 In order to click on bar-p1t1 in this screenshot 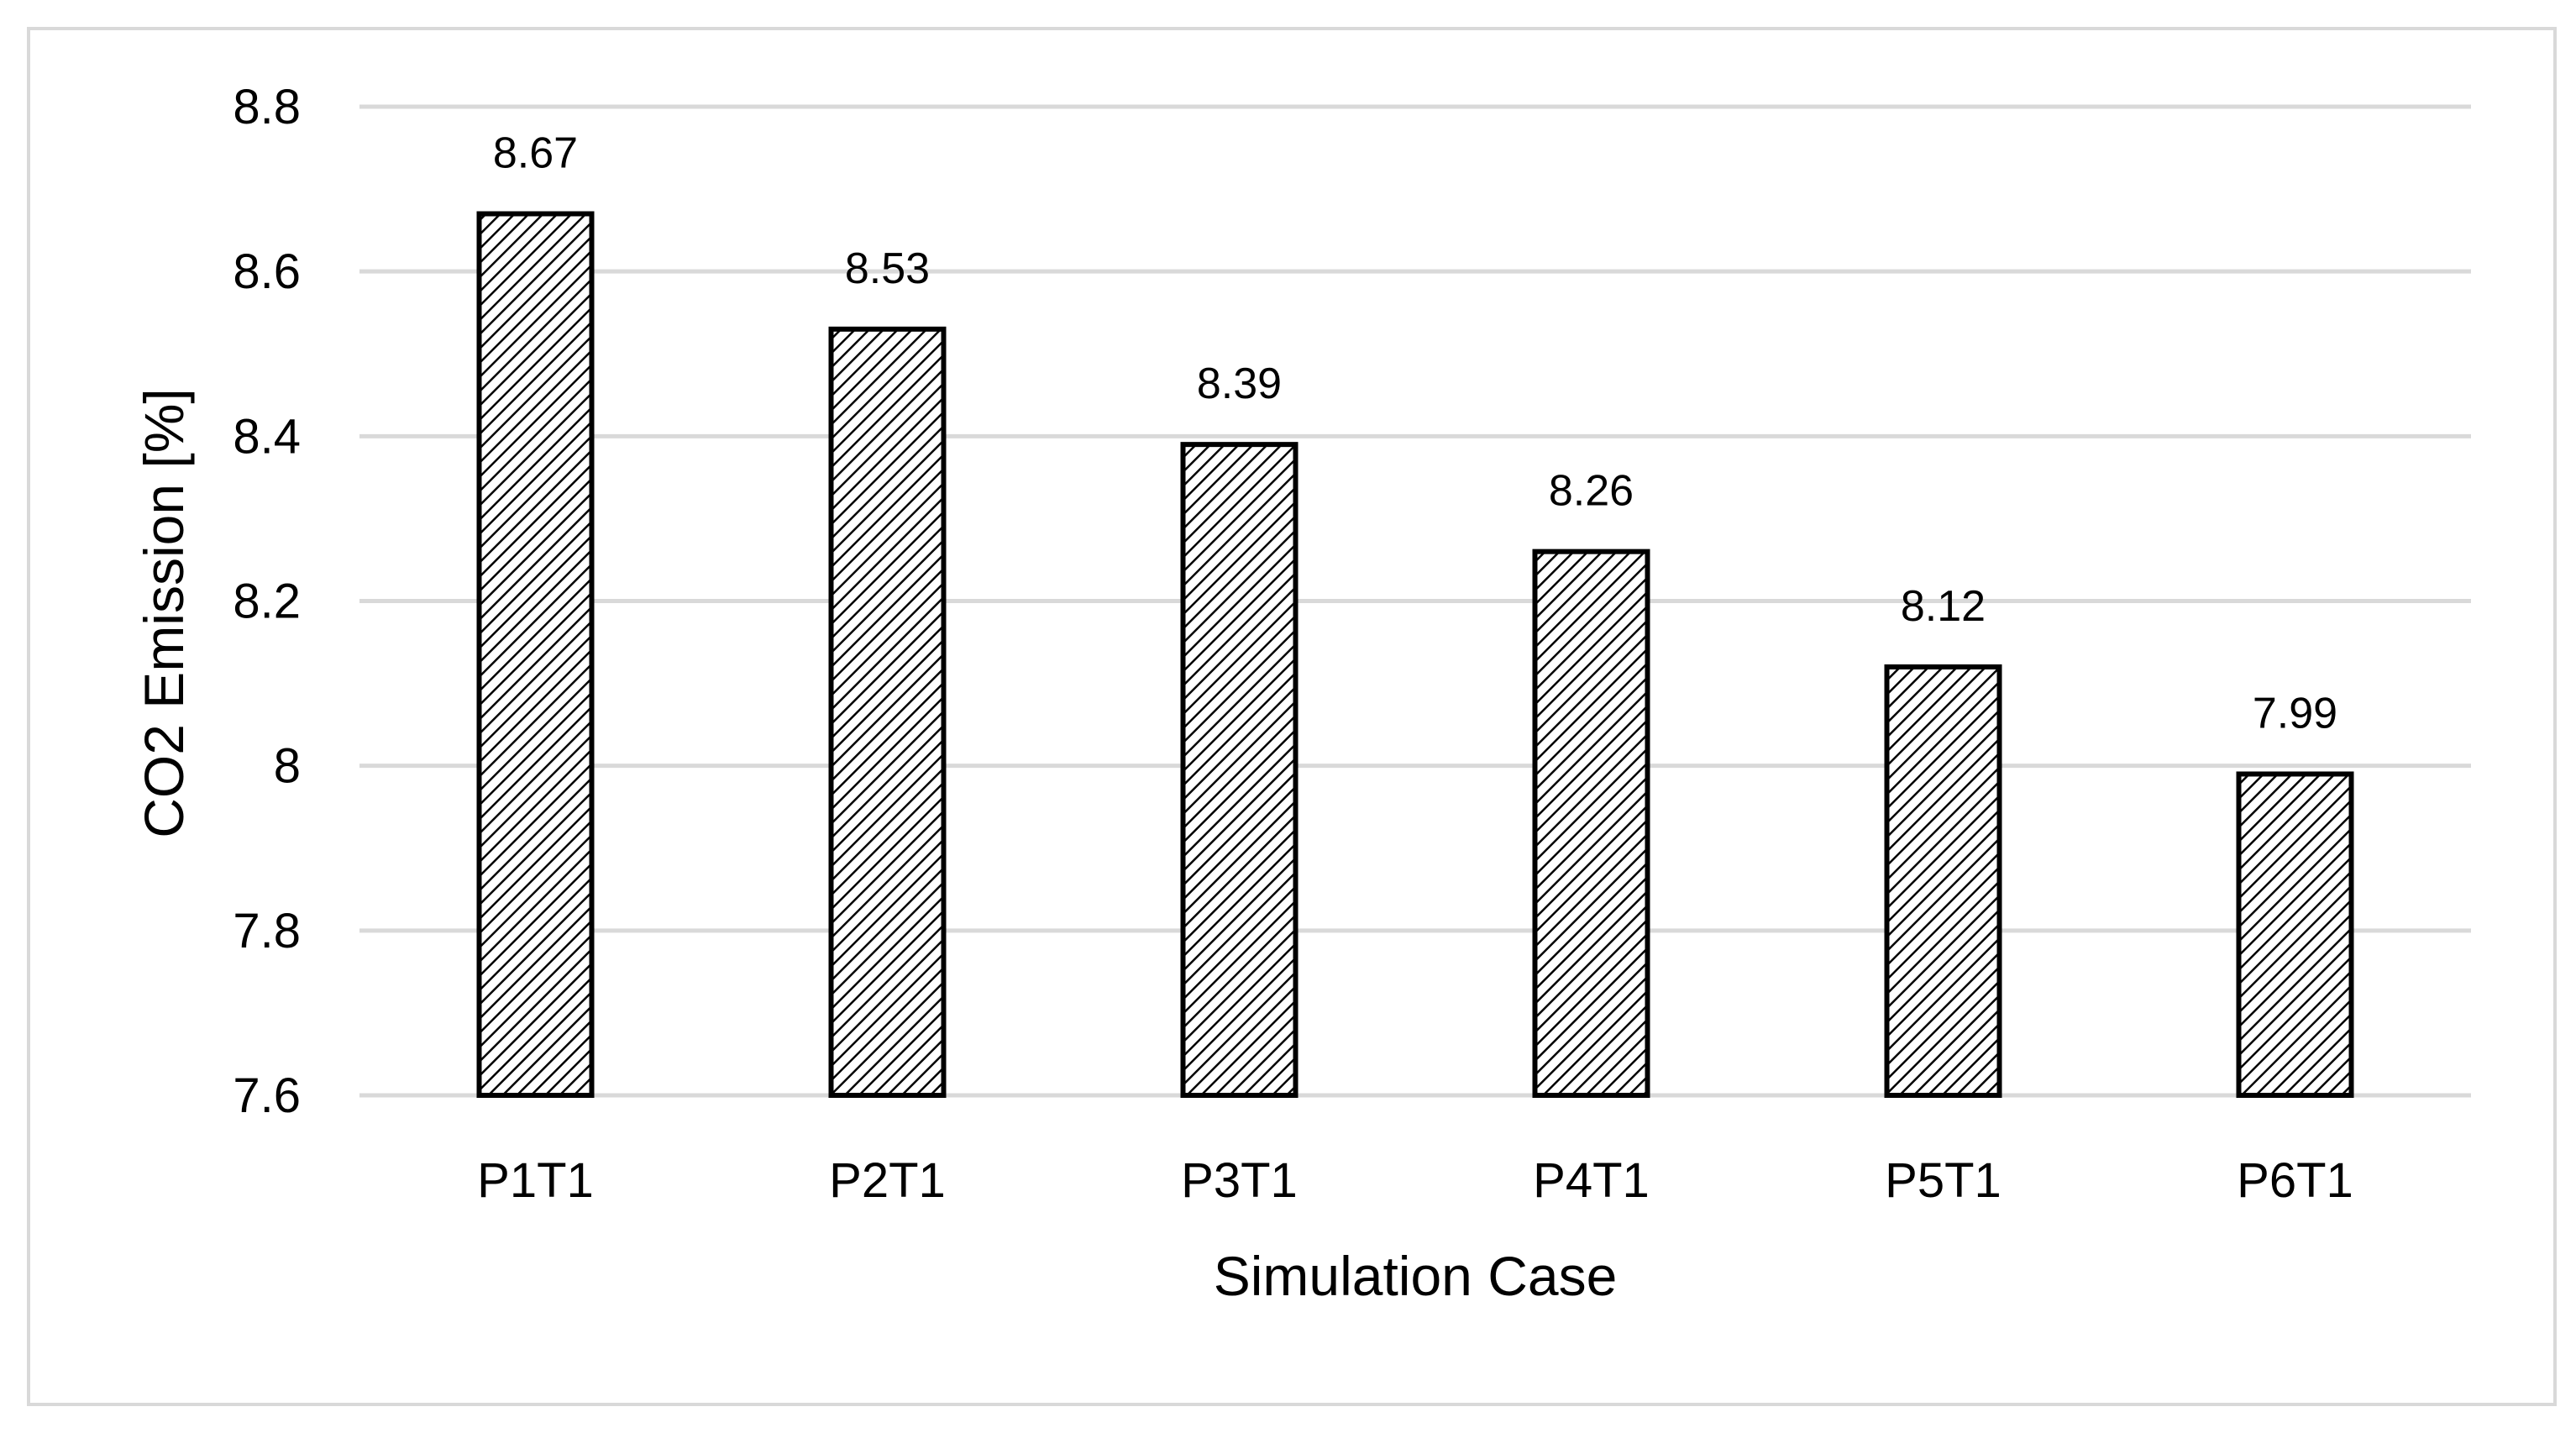, I will do `click(535, 655)`.